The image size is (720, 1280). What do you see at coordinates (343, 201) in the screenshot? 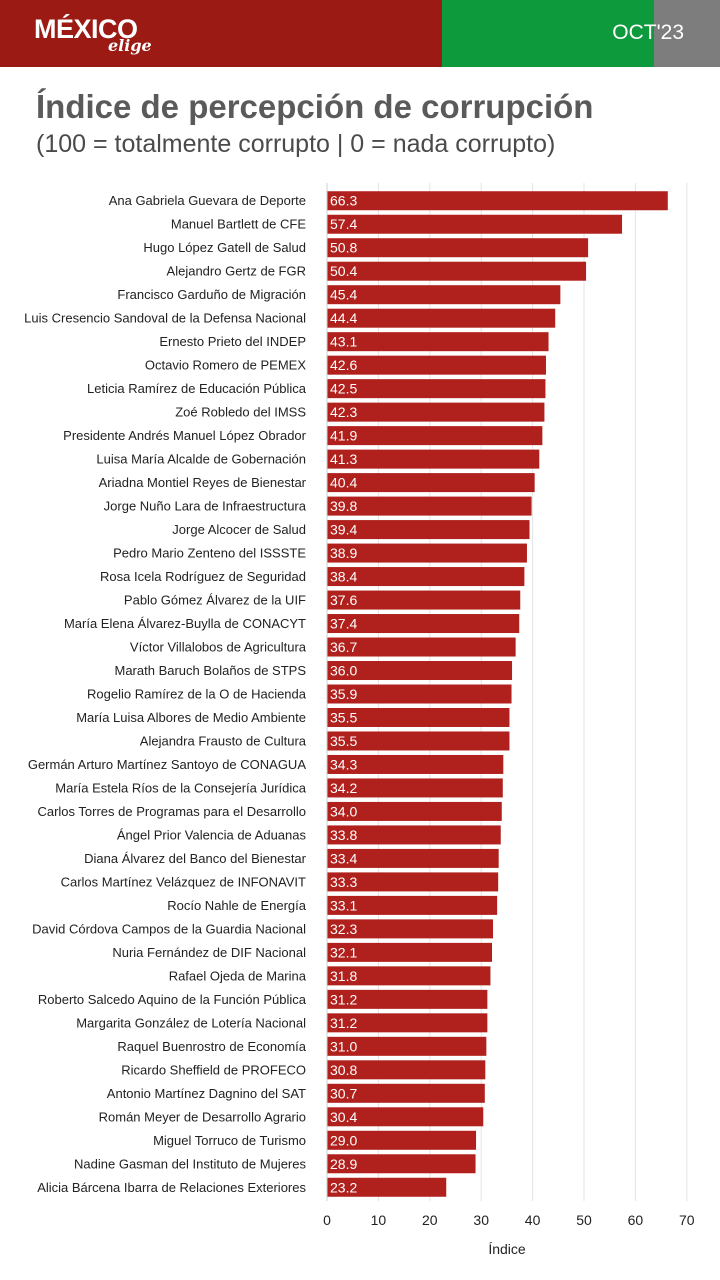
I see `data-label: 66.3` at bounding box center [343, 201].